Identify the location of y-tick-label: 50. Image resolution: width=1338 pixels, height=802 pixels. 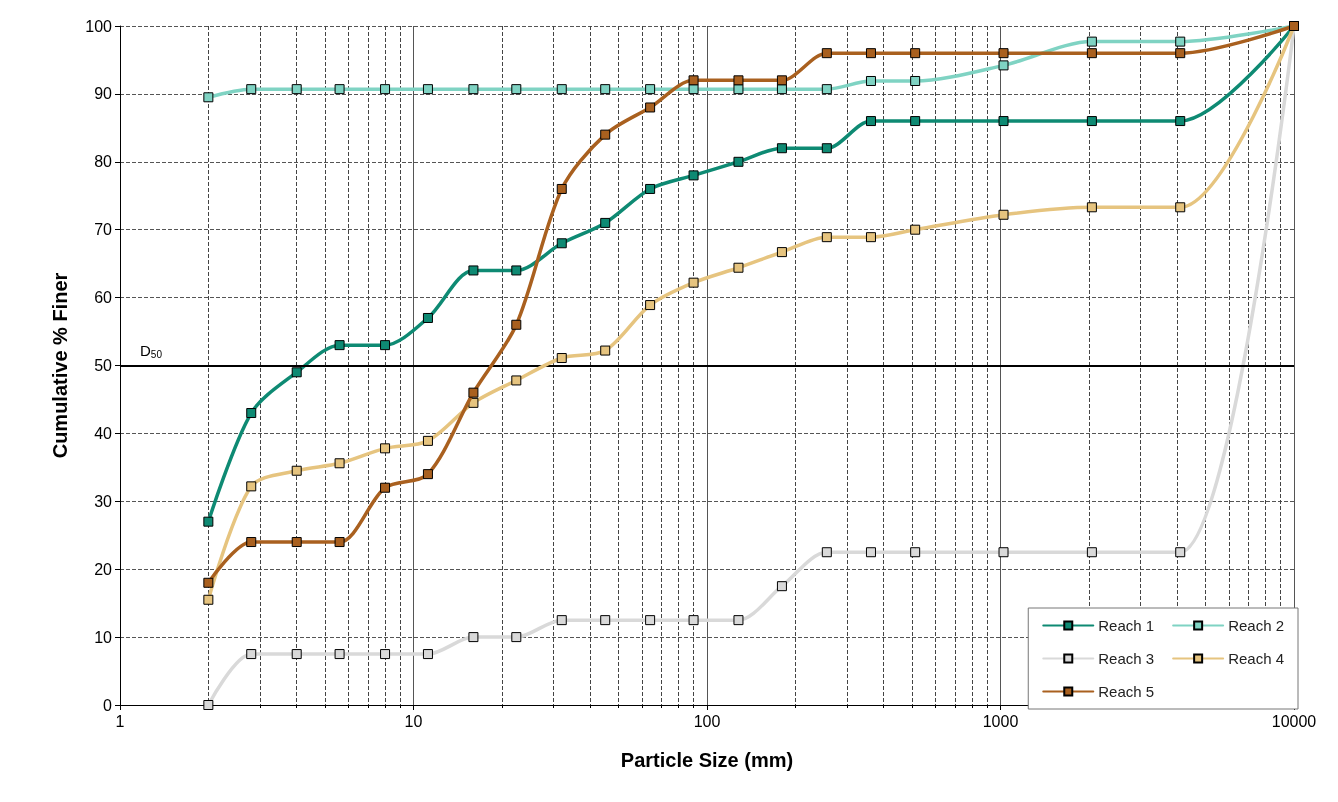
(103, 365).